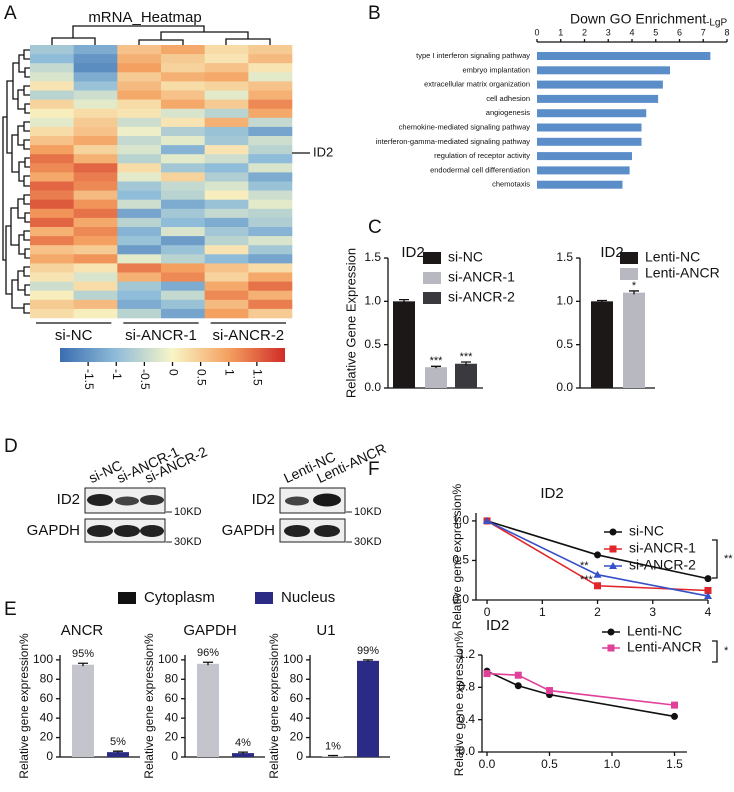  I want to click on size-label: 10KD, so click(188, 512).